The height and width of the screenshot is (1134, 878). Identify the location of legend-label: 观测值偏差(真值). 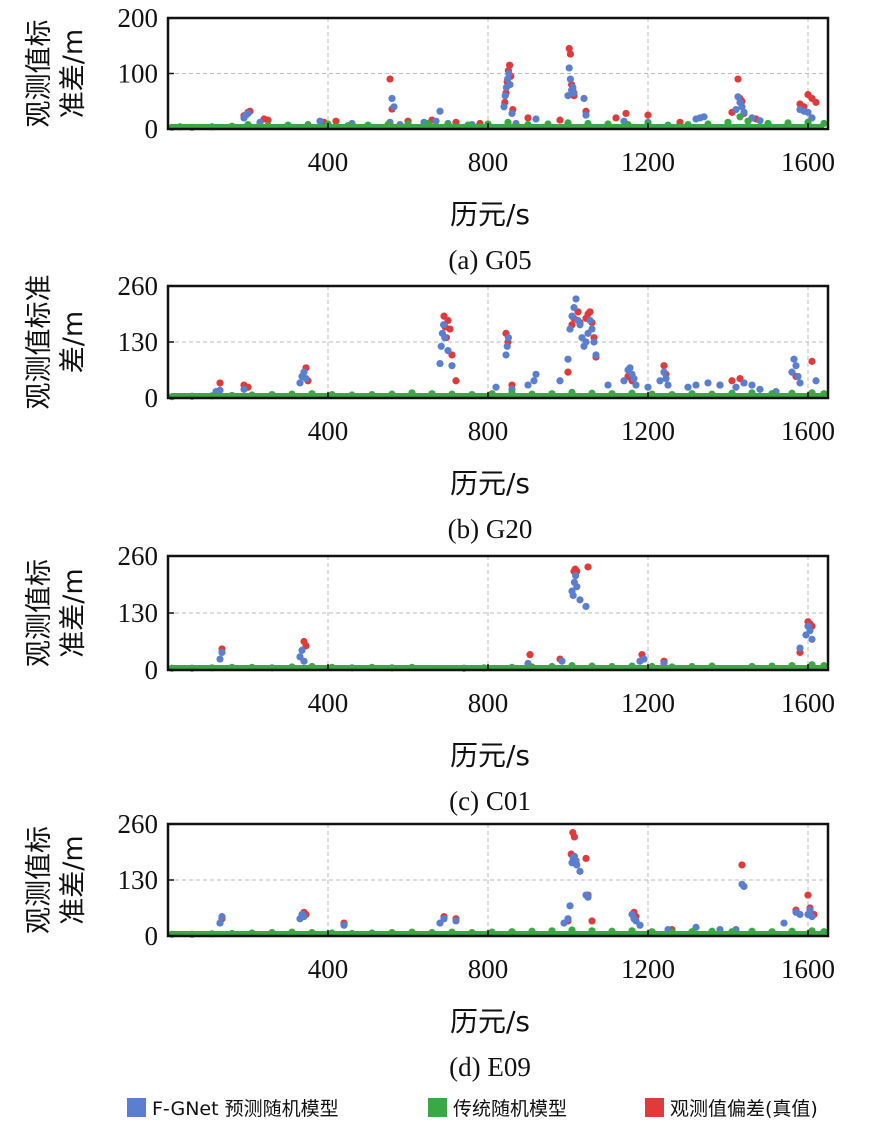
(744, 1109).